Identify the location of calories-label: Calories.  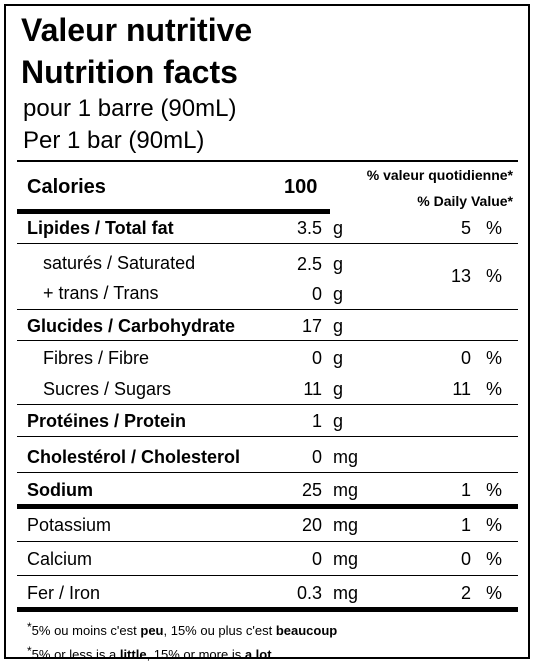
(66, 187).